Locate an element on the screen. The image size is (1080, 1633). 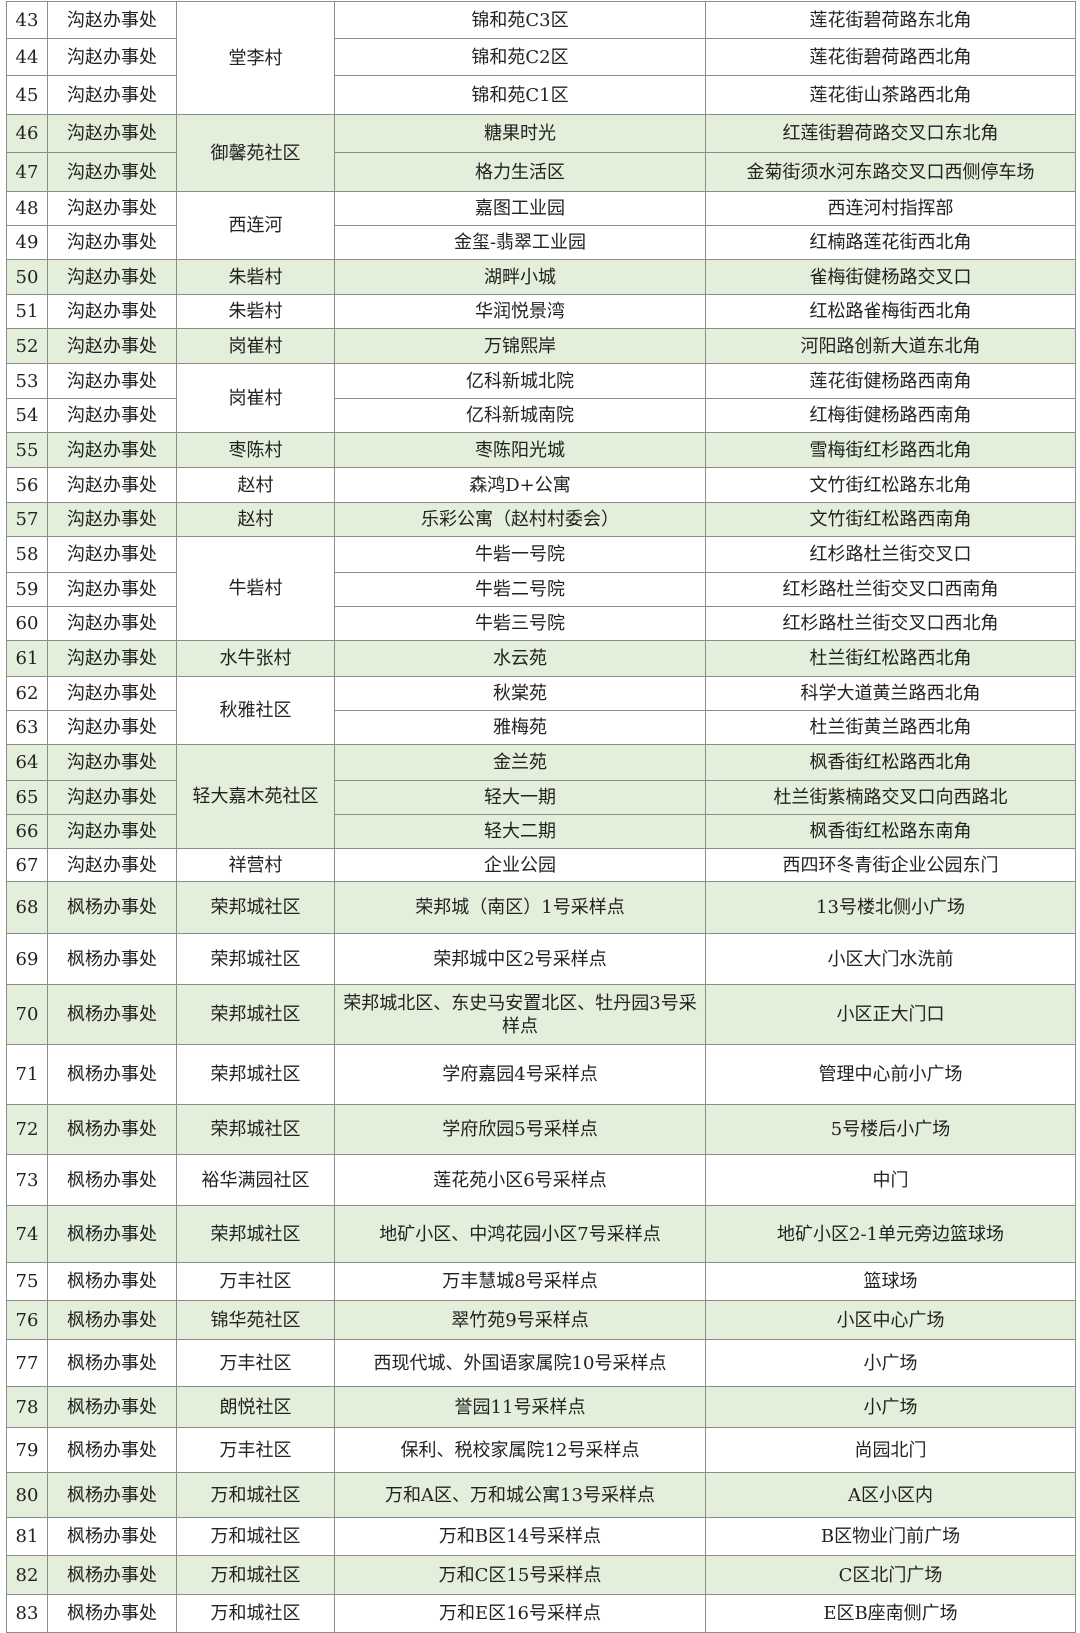
table-row: 61 沟赵办事处 水牛张村 水云苑 杜兰街红松路西北角 is located at coordinates (541, 658).